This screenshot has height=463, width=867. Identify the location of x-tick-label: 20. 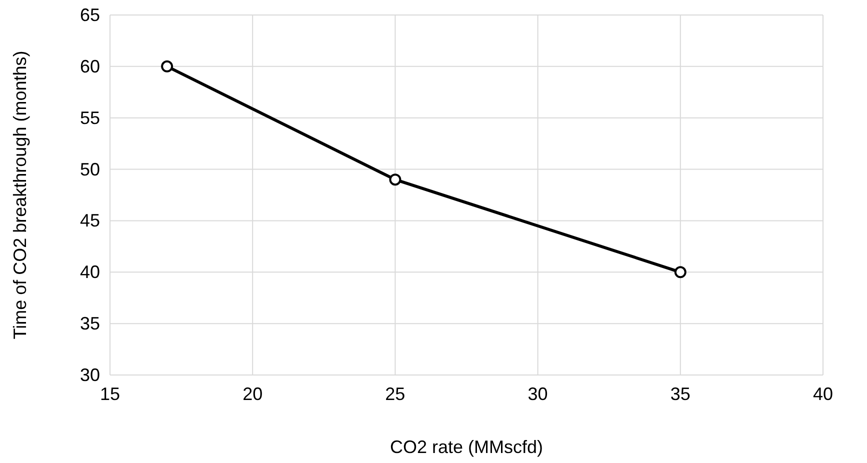
(252, 394).